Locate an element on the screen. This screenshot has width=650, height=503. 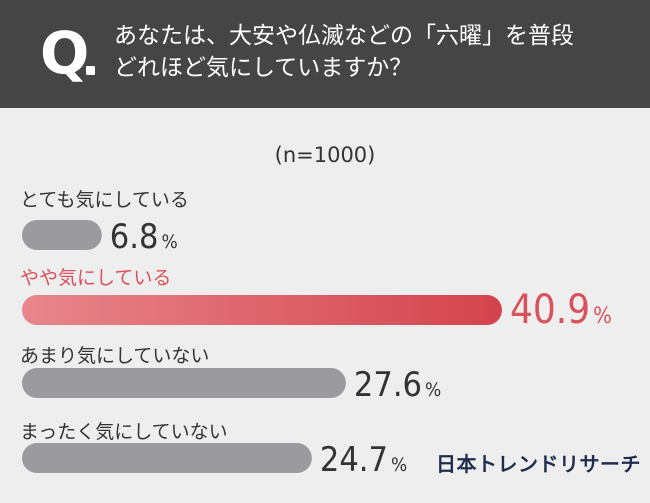
value-label-3: 27.6% is located at coordinates (397, 385).